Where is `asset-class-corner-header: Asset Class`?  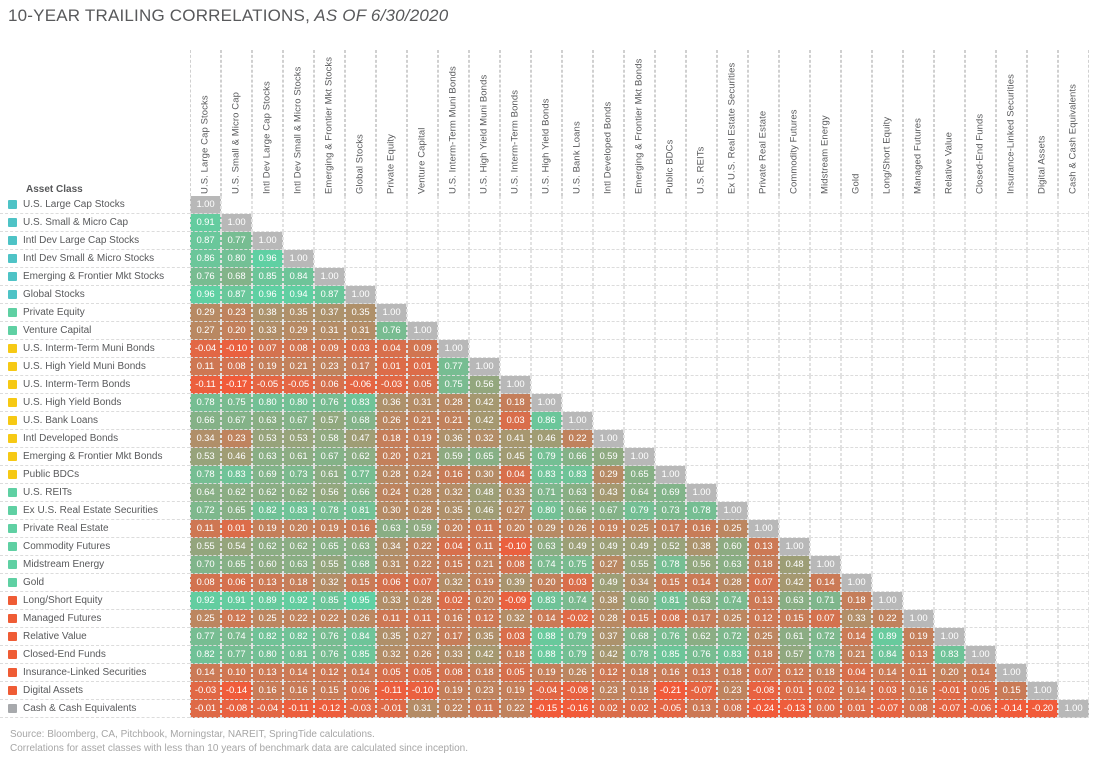 asset-class-corner-header: Asset Class is located at coordinates (95, 123).